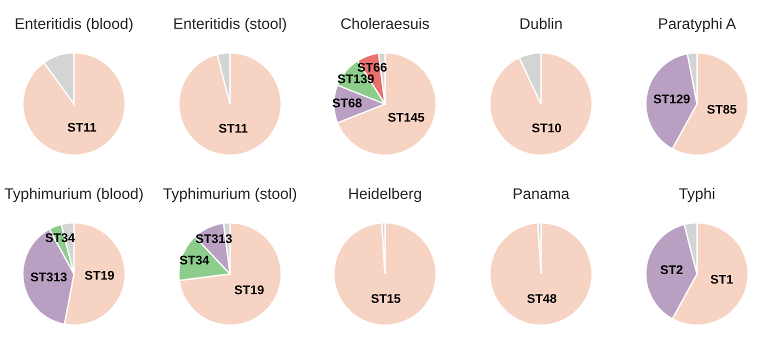 The width and height of the screenshot is (777, 347). Describe the element at coordinates (385, 298) in the screenshot. I see `slice-label: ST15` at that location.